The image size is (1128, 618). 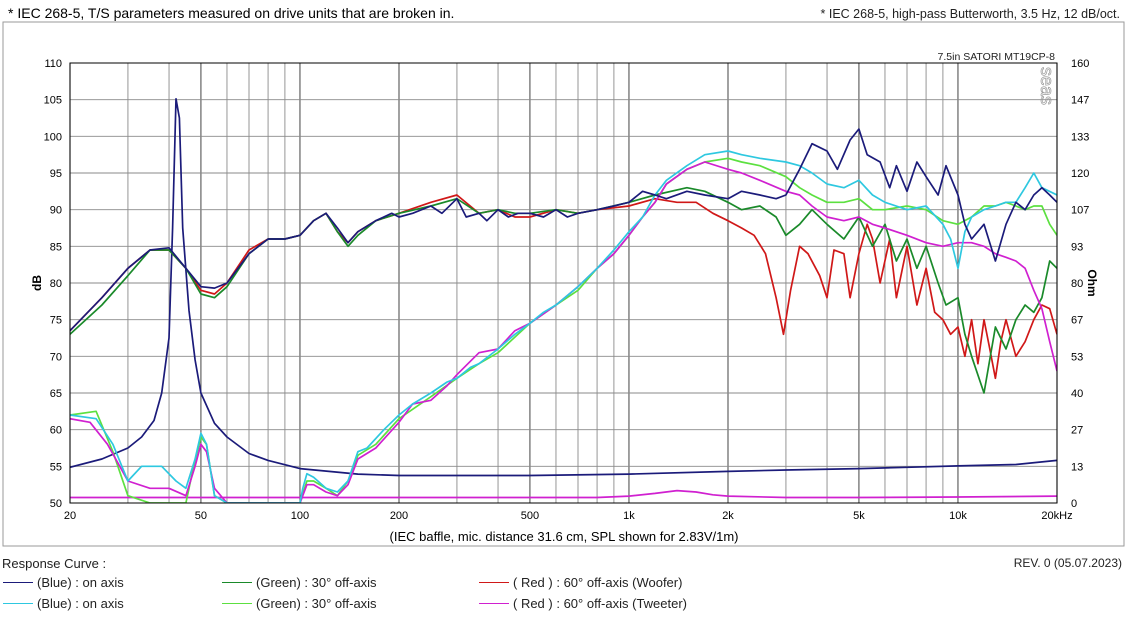 I want to click on legend-label: ( Red ) : 60° off-axis (Tweeter), so click(x=600, y=603).